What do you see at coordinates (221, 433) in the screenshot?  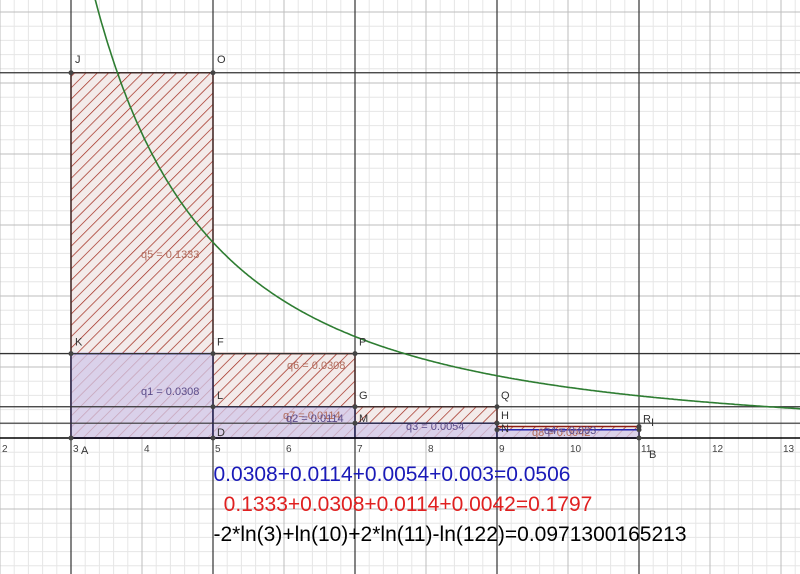 I see `point-label-D: D` at bounding box center [221, 433].